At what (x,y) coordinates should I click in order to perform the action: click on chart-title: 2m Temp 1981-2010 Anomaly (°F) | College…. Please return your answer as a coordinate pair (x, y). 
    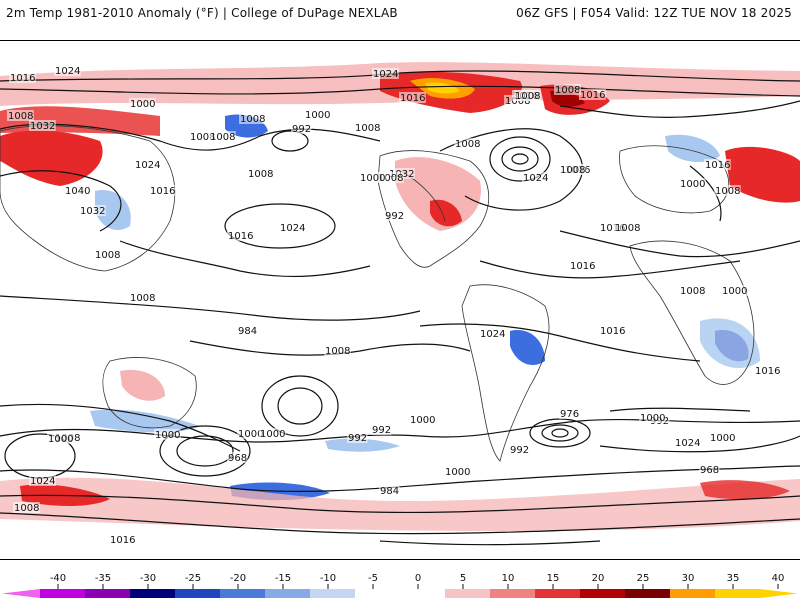
    Looking at the image, I should click on (202, 13).